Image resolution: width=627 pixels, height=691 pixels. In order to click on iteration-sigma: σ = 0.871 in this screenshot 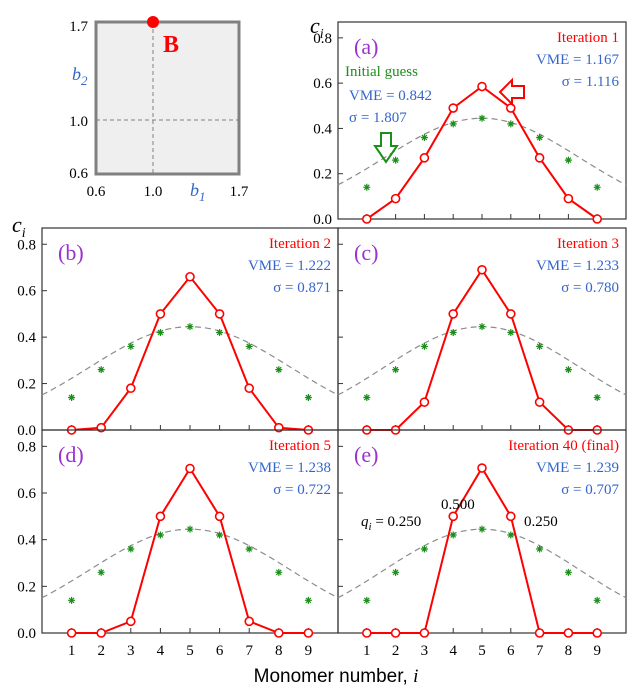, I will do `click(302, 288)`.